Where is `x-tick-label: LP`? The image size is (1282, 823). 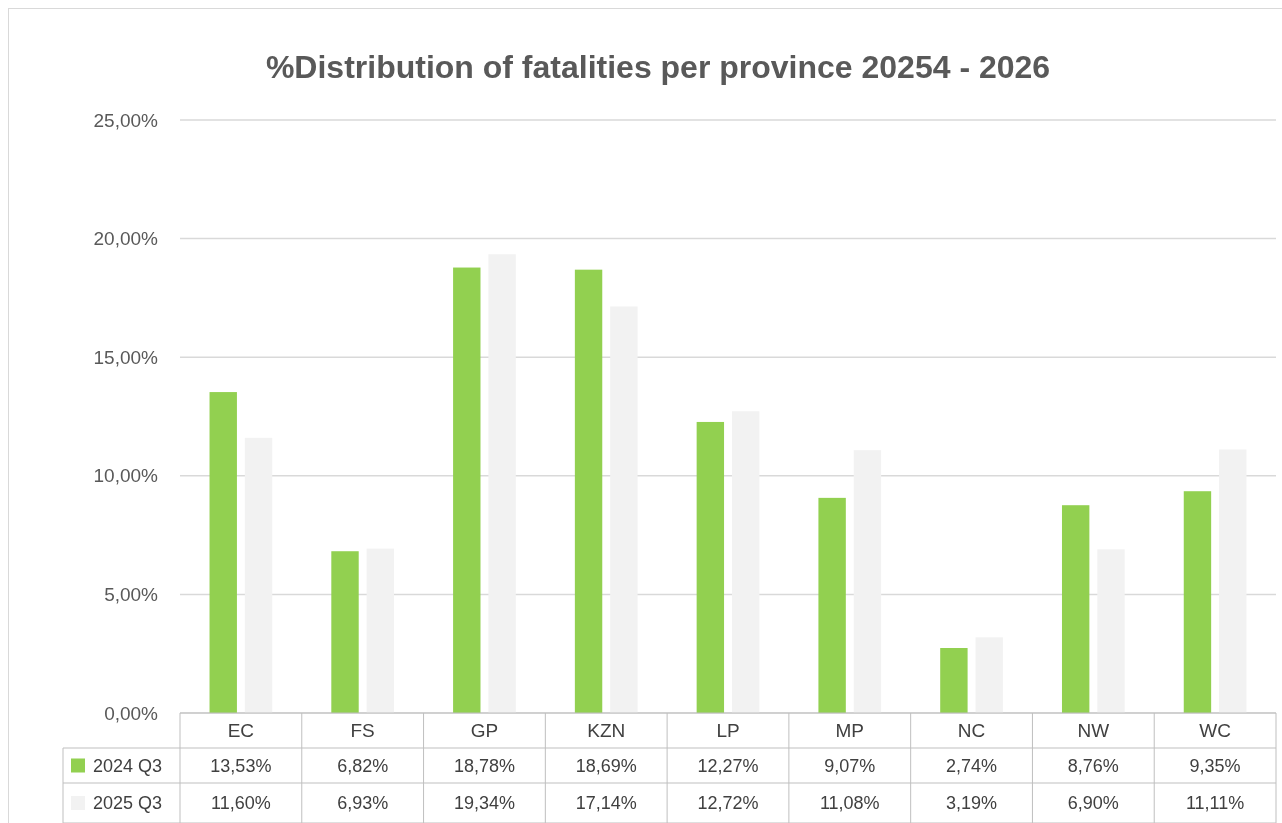 x-tick-label: LP is located at coordinates (728, 731).